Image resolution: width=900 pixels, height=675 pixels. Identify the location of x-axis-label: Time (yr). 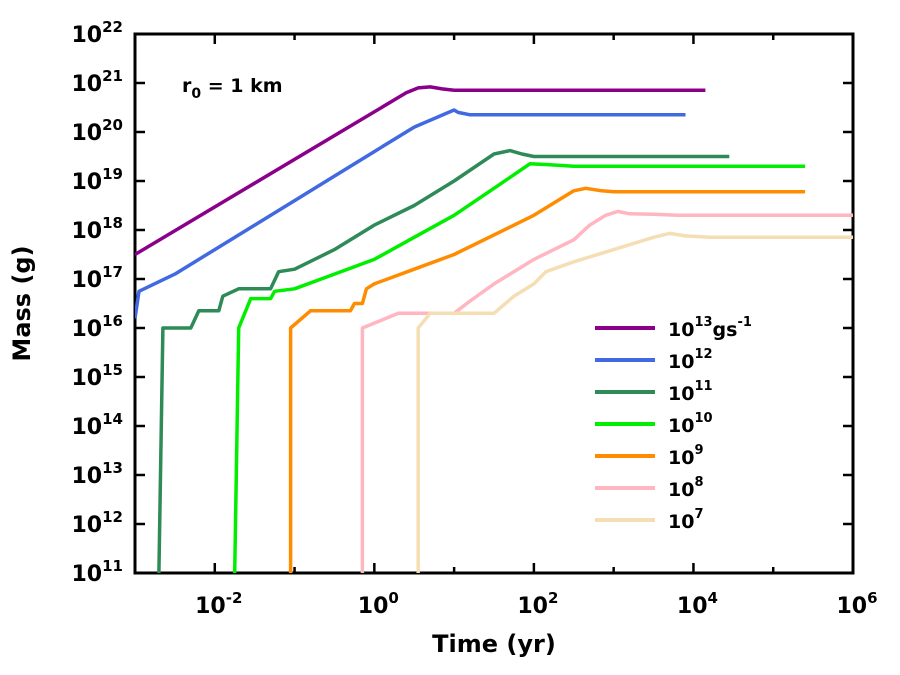
(494, 644).